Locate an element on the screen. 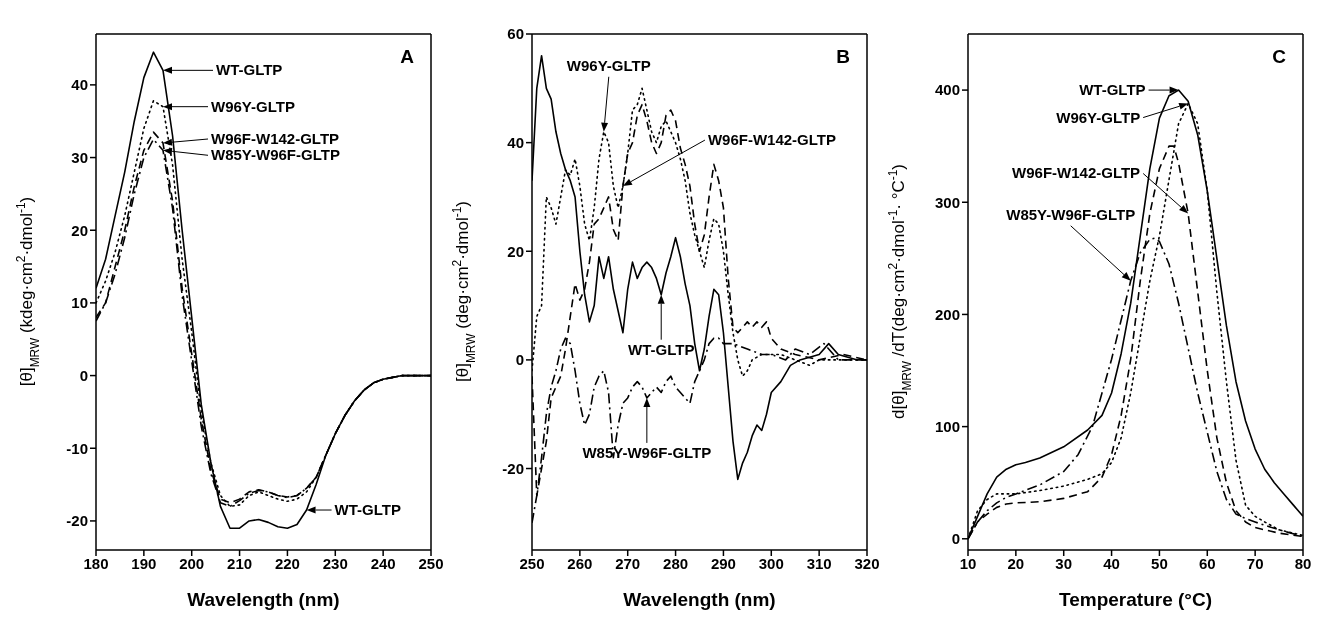  y-tick-label: 10 is located at coordinates (79, 303).